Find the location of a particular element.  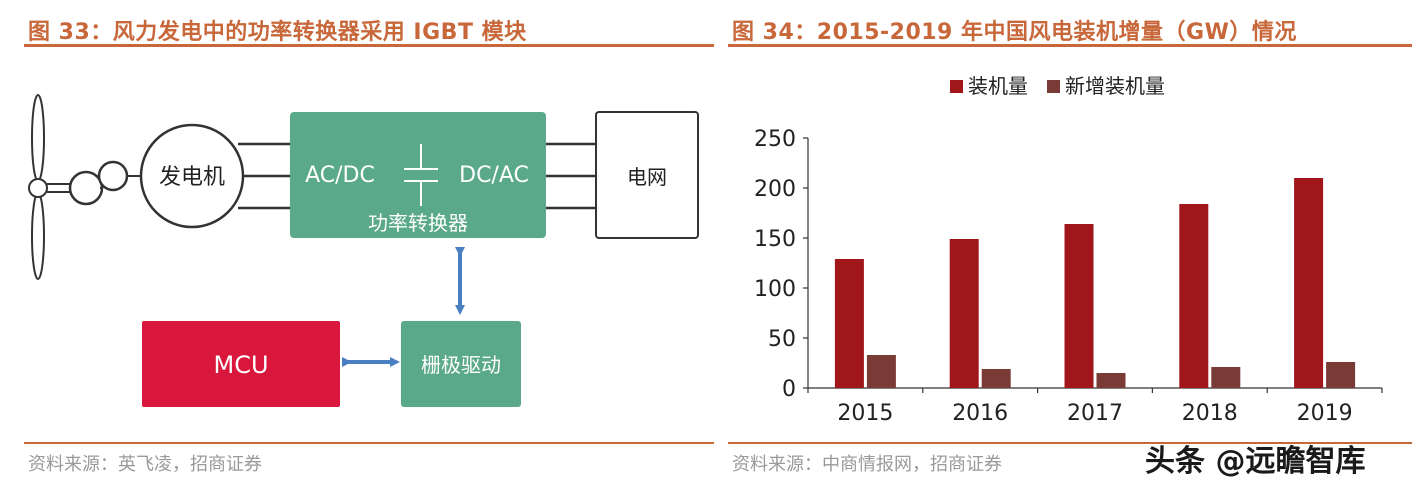

chart-legend: 装机量 新增装机量 is located at coordinates (1057, 86).